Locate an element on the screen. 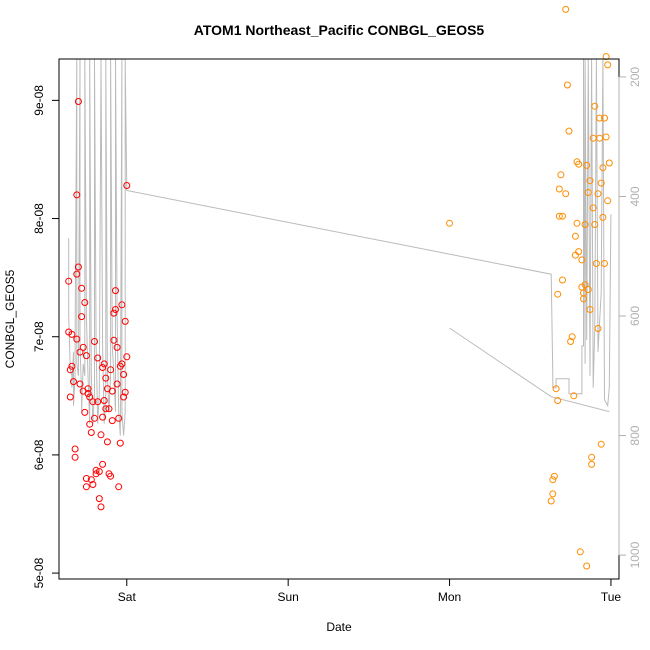 The height and width of the screenshot is (650, 650). x-tick-label: Sat is located at coordinates (127, 597).